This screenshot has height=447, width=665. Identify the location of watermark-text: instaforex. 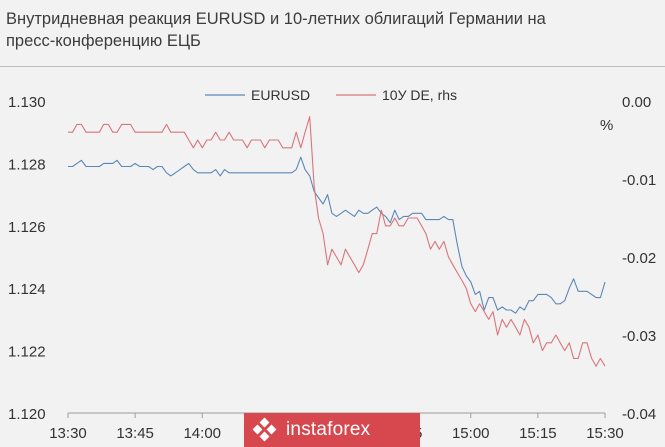
(328, 429).